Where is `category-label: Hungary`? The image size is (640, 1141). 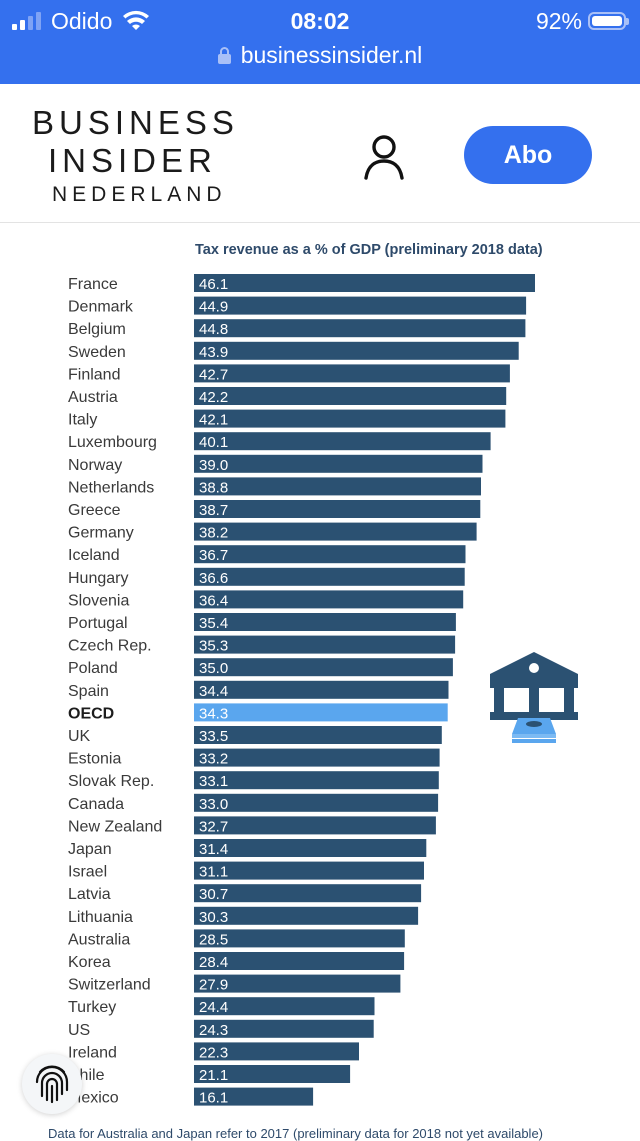 category-label: Hungary is located at coordinates (98, 578).